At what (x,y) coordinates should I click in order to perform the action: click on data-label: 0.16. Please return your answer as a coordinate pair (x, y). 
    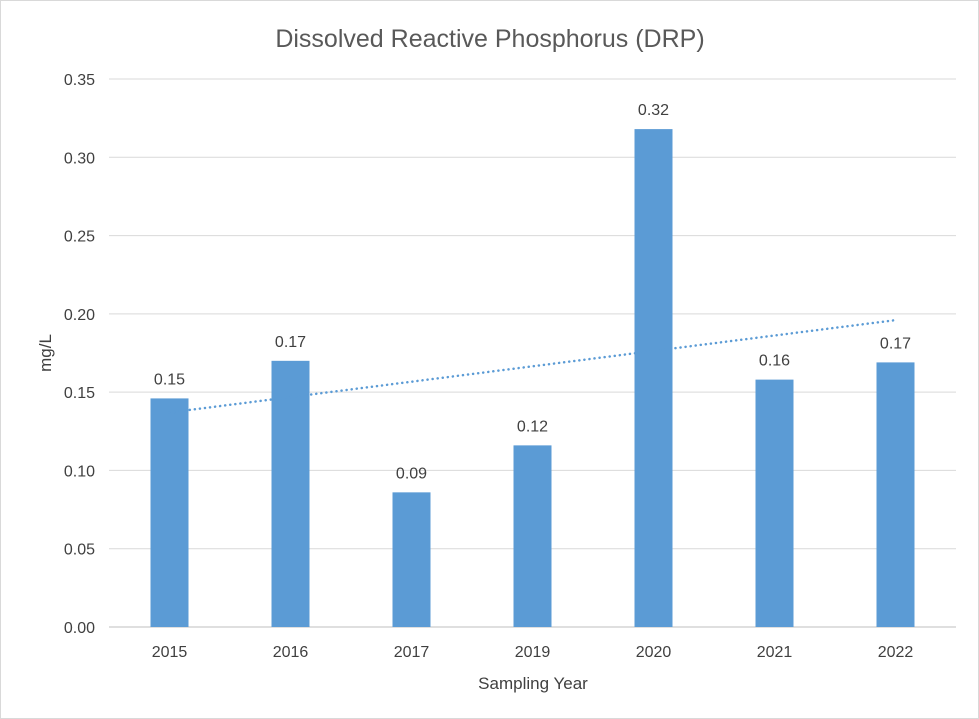
    Looking at the image, I should click on (774, 361).